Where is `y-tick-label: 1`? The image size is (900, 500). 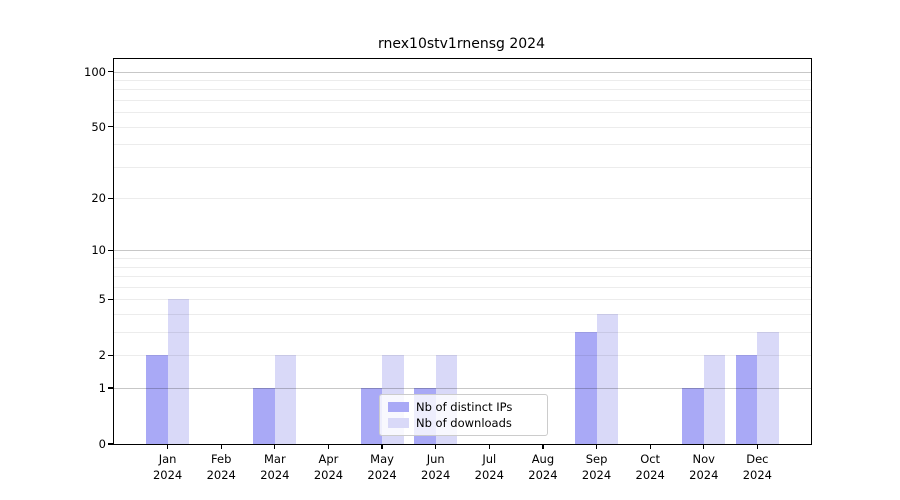 y-tick-label: 1 is located at coordinates (102, 388).